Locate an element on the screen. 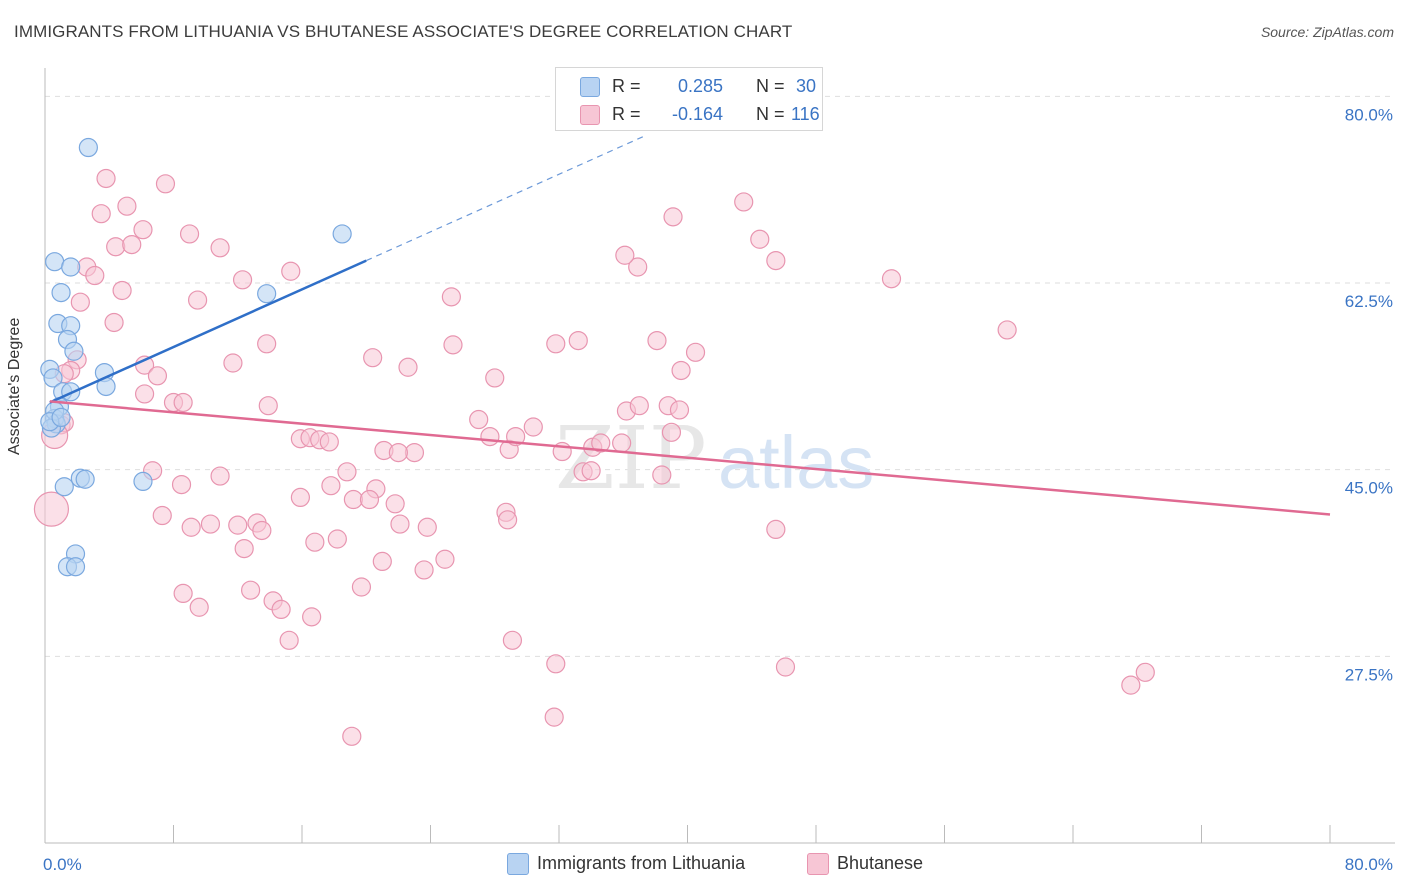  bottom-legend-label: Immigrants from Lithuania is located at coordinates (641, 863).